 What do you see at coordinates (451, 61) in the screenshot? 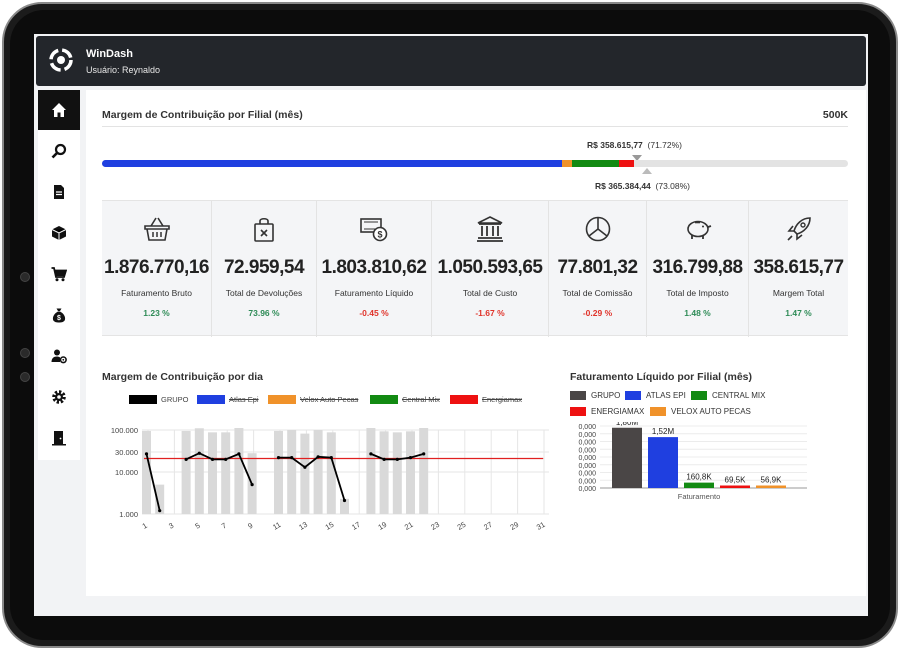
I see `top-bar: WinDash Usuário: Reynaldo` at bounding box center [451, 61].